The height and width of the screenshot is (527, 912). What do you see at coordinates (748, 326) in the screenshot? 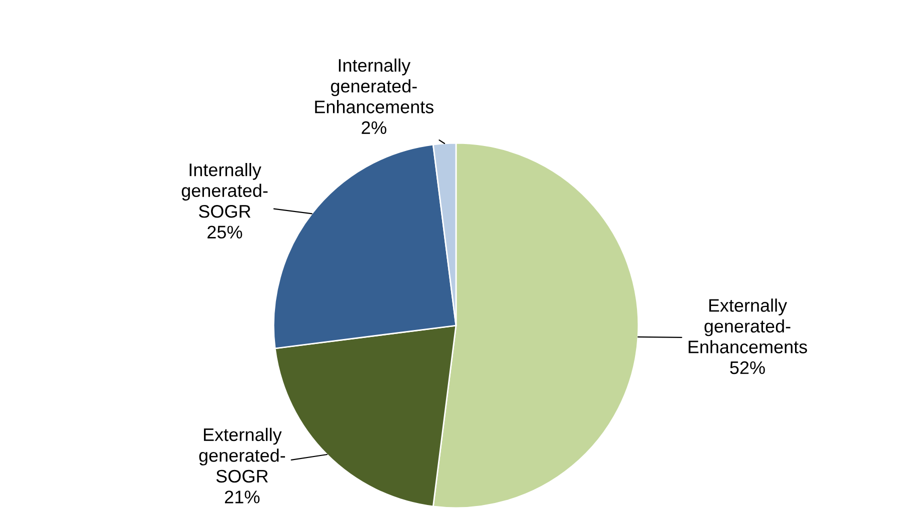
I see `slice-label: Externally generated-Enhancements` at bounding box center [748, 326].